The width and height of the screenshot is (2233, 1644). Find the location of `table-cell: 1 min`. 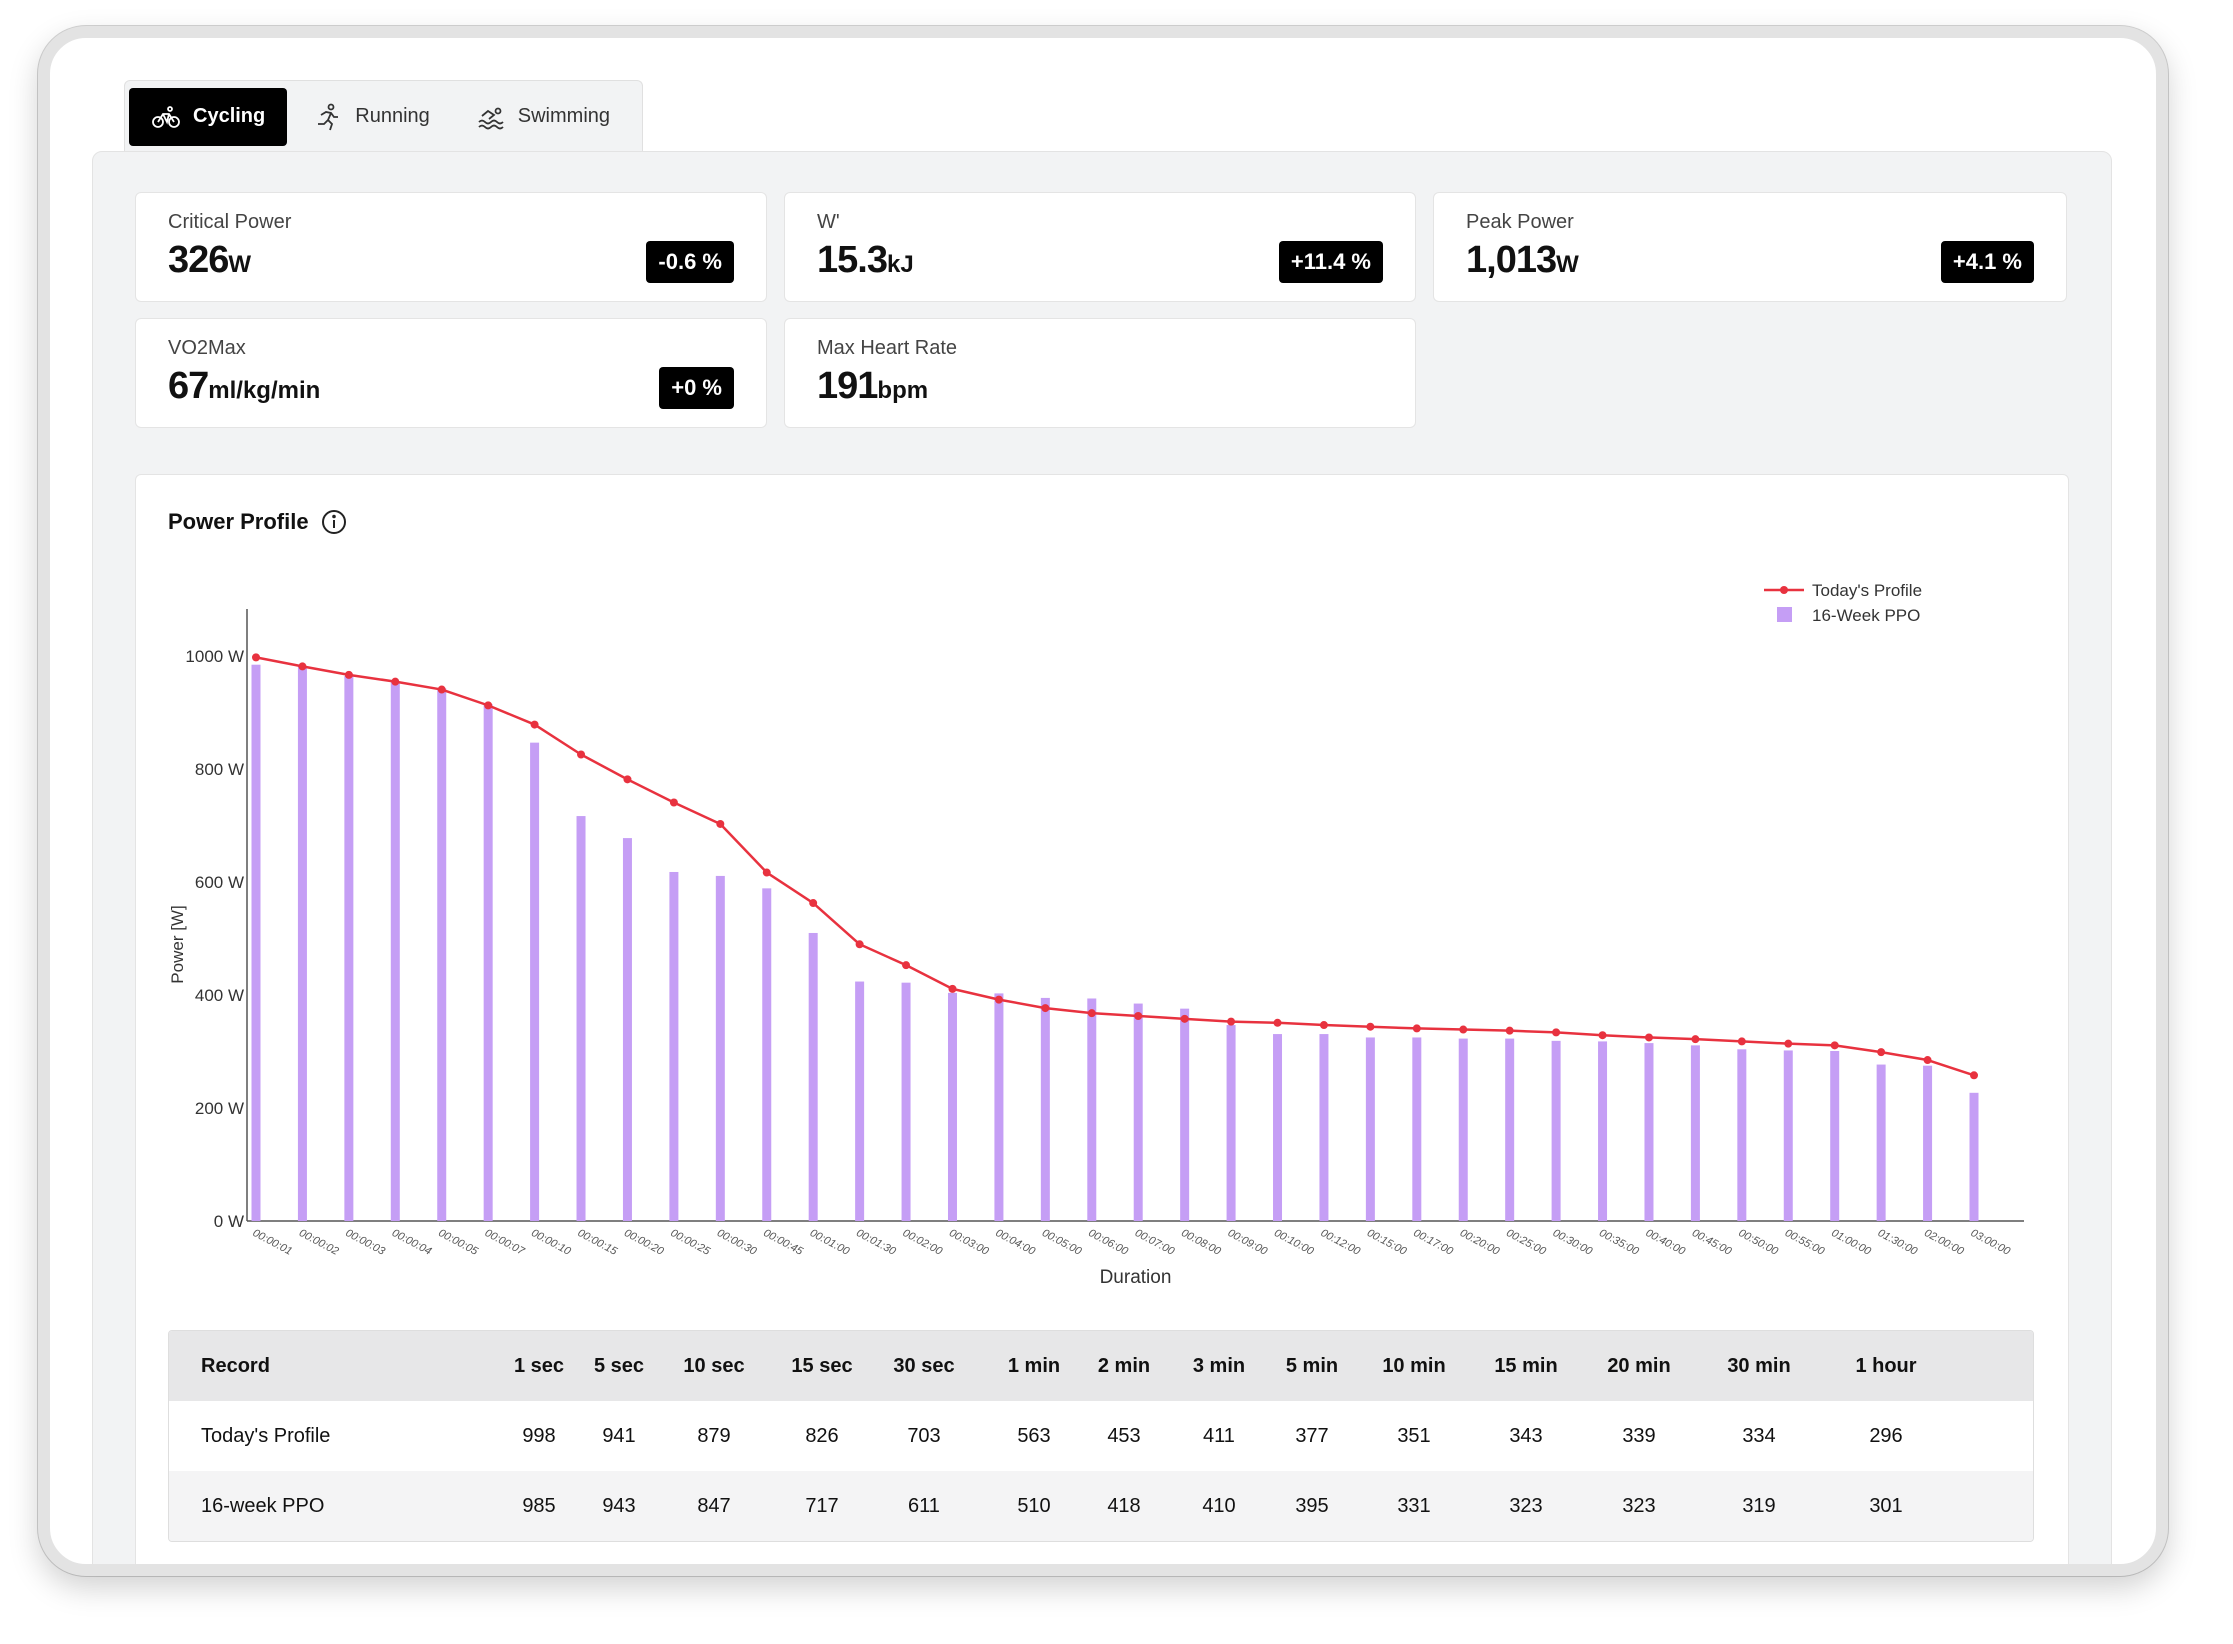

table-cell: 1 min is located at coordinates (1034, 1366).